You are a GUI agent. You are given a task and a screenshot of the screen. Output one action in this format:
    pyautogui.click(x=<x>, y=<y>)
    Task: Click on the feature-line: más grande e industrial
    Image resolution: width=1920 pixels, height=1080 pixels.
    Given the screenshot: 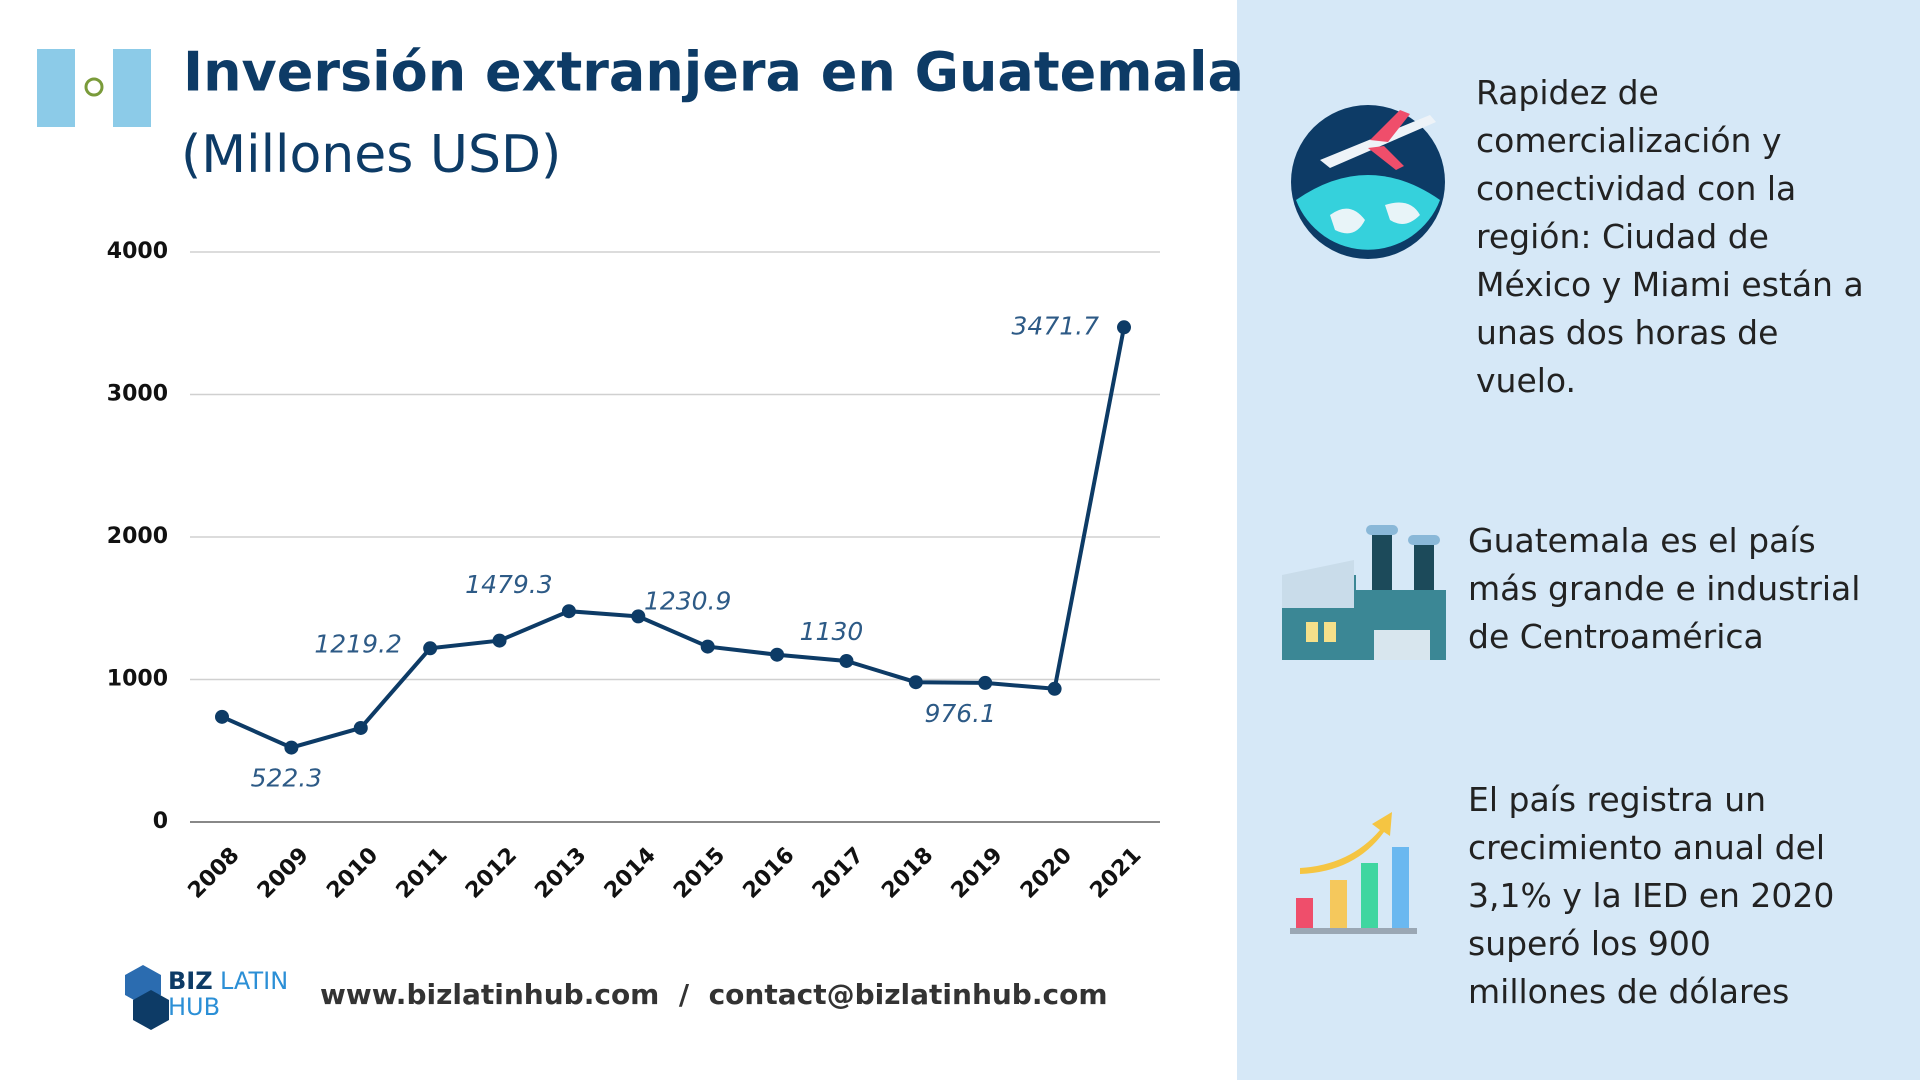 What is the action you would take?
    pyautogui.click(x=1664, y=588)
    